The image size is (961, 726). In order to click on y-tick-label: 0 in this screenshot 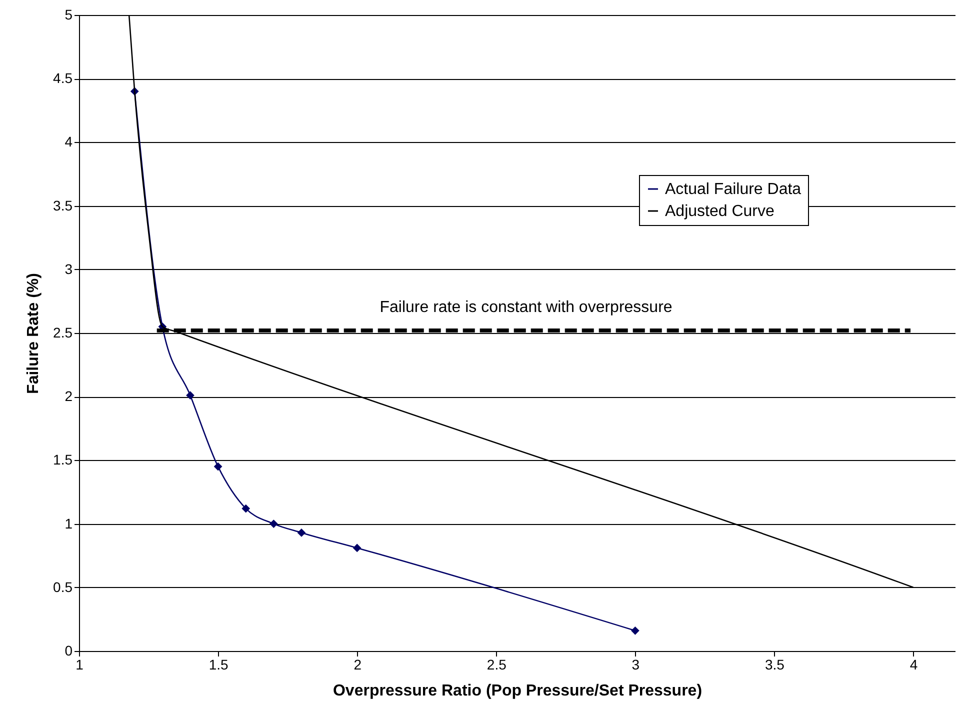, I will do `click(68, 650)`.